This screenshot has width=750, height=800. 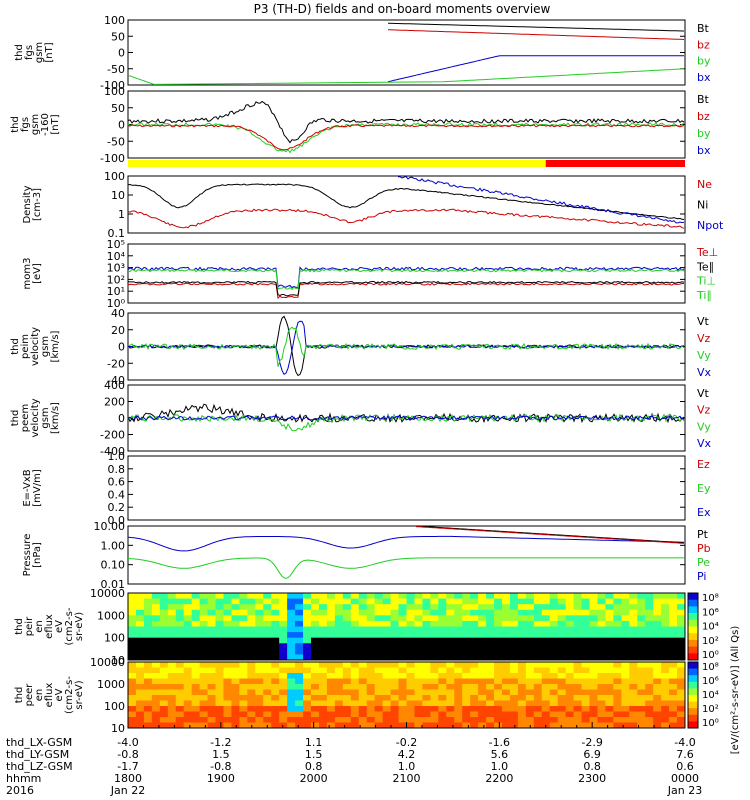 What do you see at coordinates (113, 584) in the screenshot?
I see `y-tick-label: 0.01` at bounding box center [113, 584].